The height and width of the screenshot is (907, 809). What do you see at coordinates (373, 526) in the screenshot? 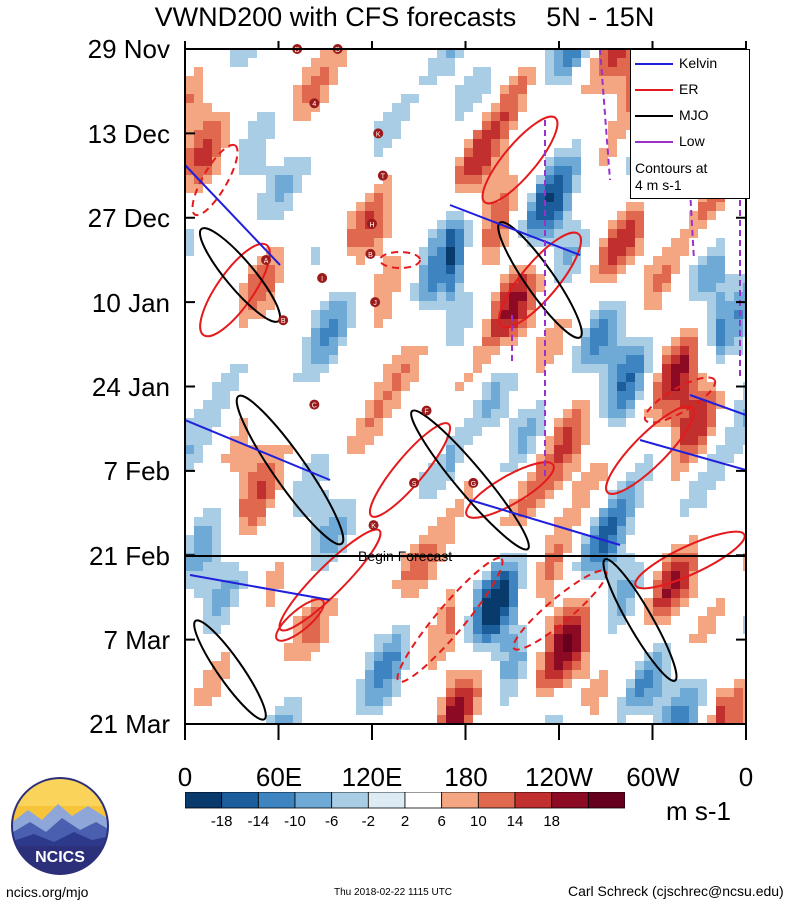
I see `storm-marker-label: K` at bounding box center [373, 526].